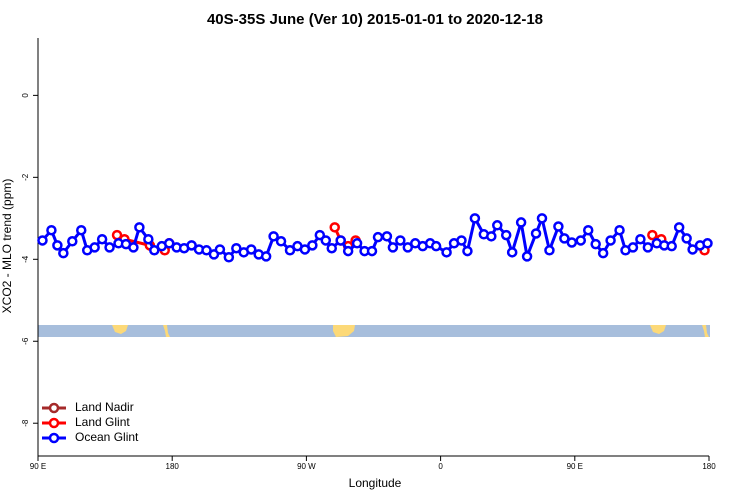  What do you see at coordinates (25, 341) in the screenshot?
I see `y-tick-label: -6` at bounding box center [25, 341].